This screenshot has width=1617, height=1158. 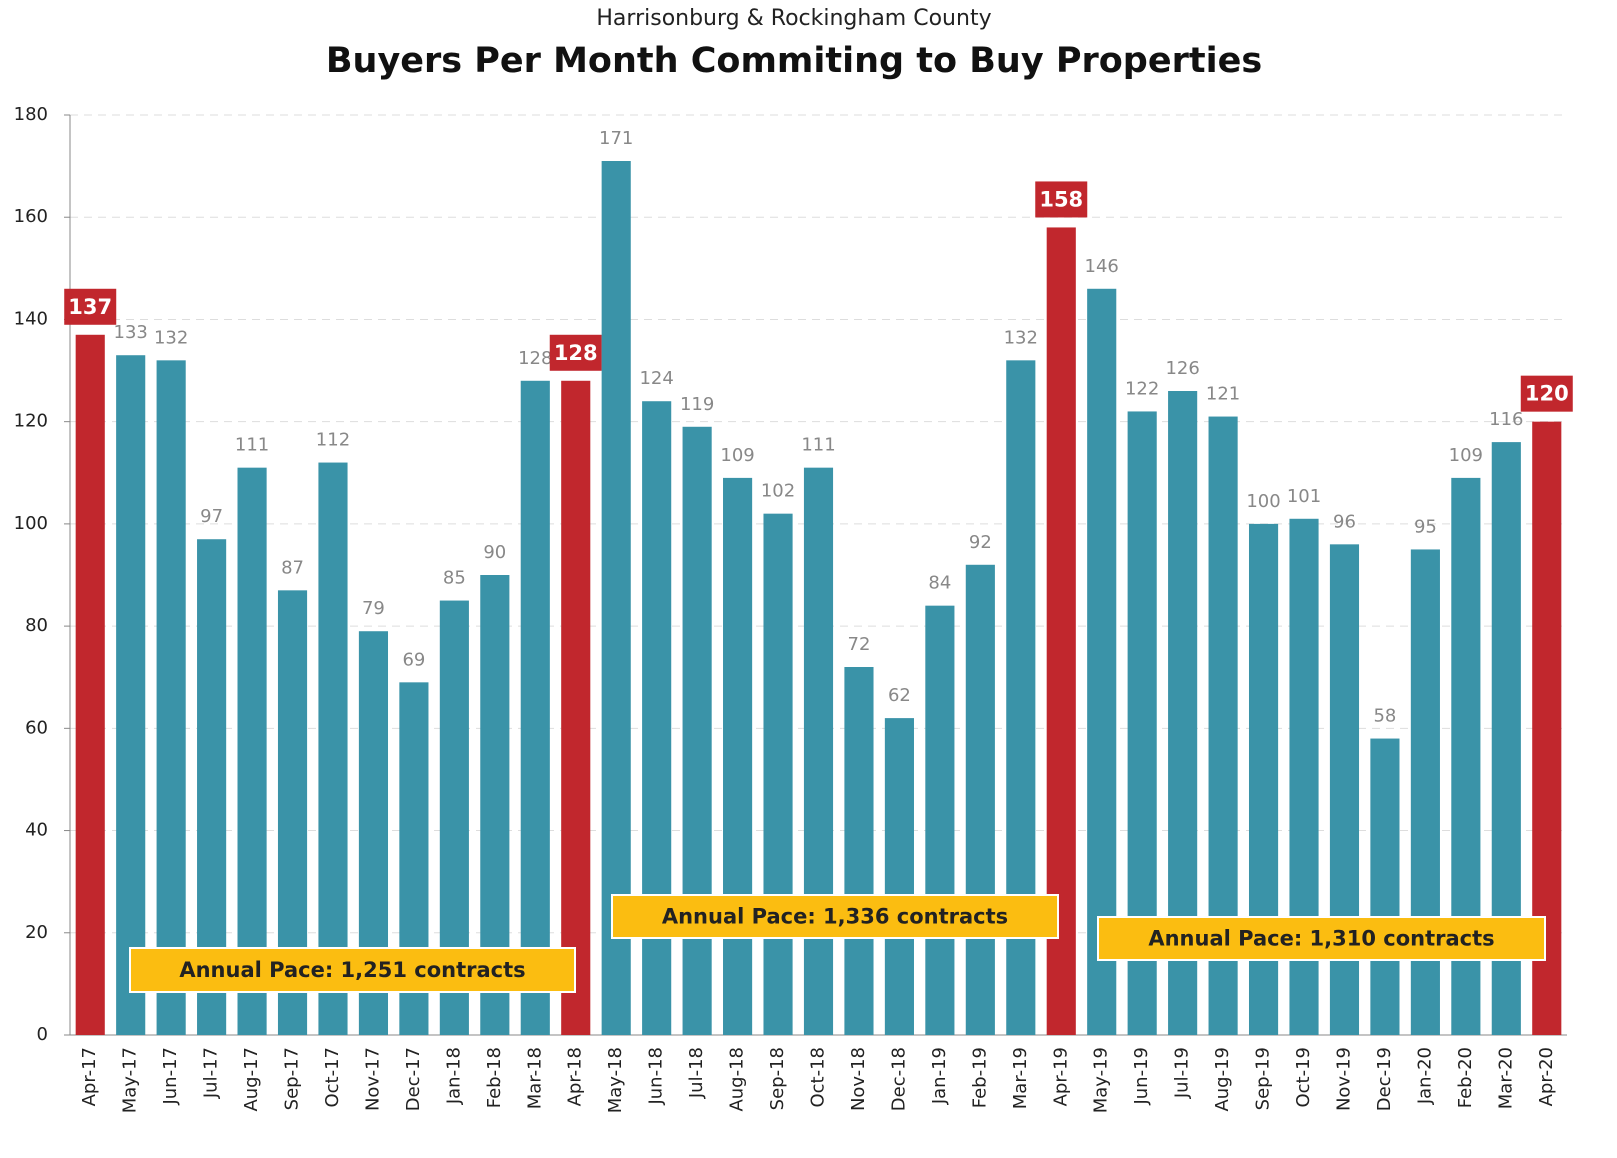 I want to click on value-label: 62, so click(x=899, y=695).